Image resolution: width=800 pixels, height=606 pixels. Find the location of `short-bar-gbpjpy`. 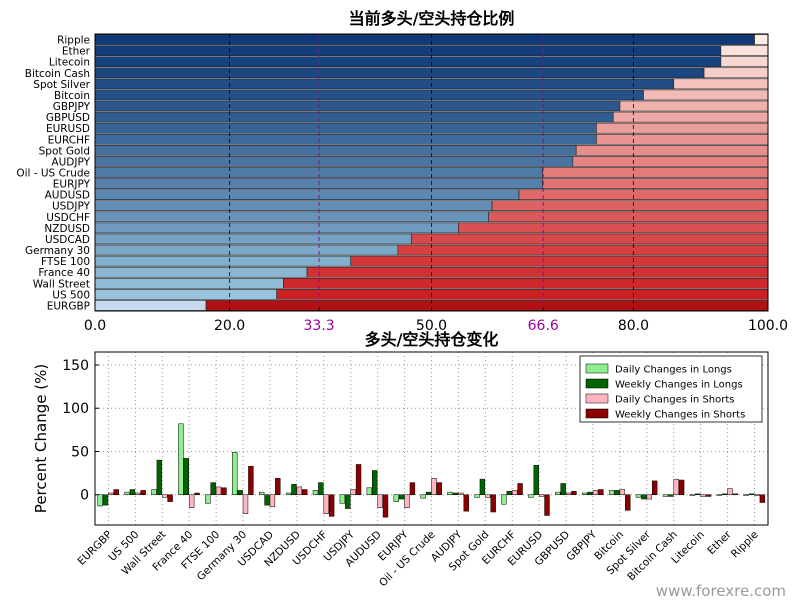

short-bar-gbpjpy is located at coordinates (694, 106).